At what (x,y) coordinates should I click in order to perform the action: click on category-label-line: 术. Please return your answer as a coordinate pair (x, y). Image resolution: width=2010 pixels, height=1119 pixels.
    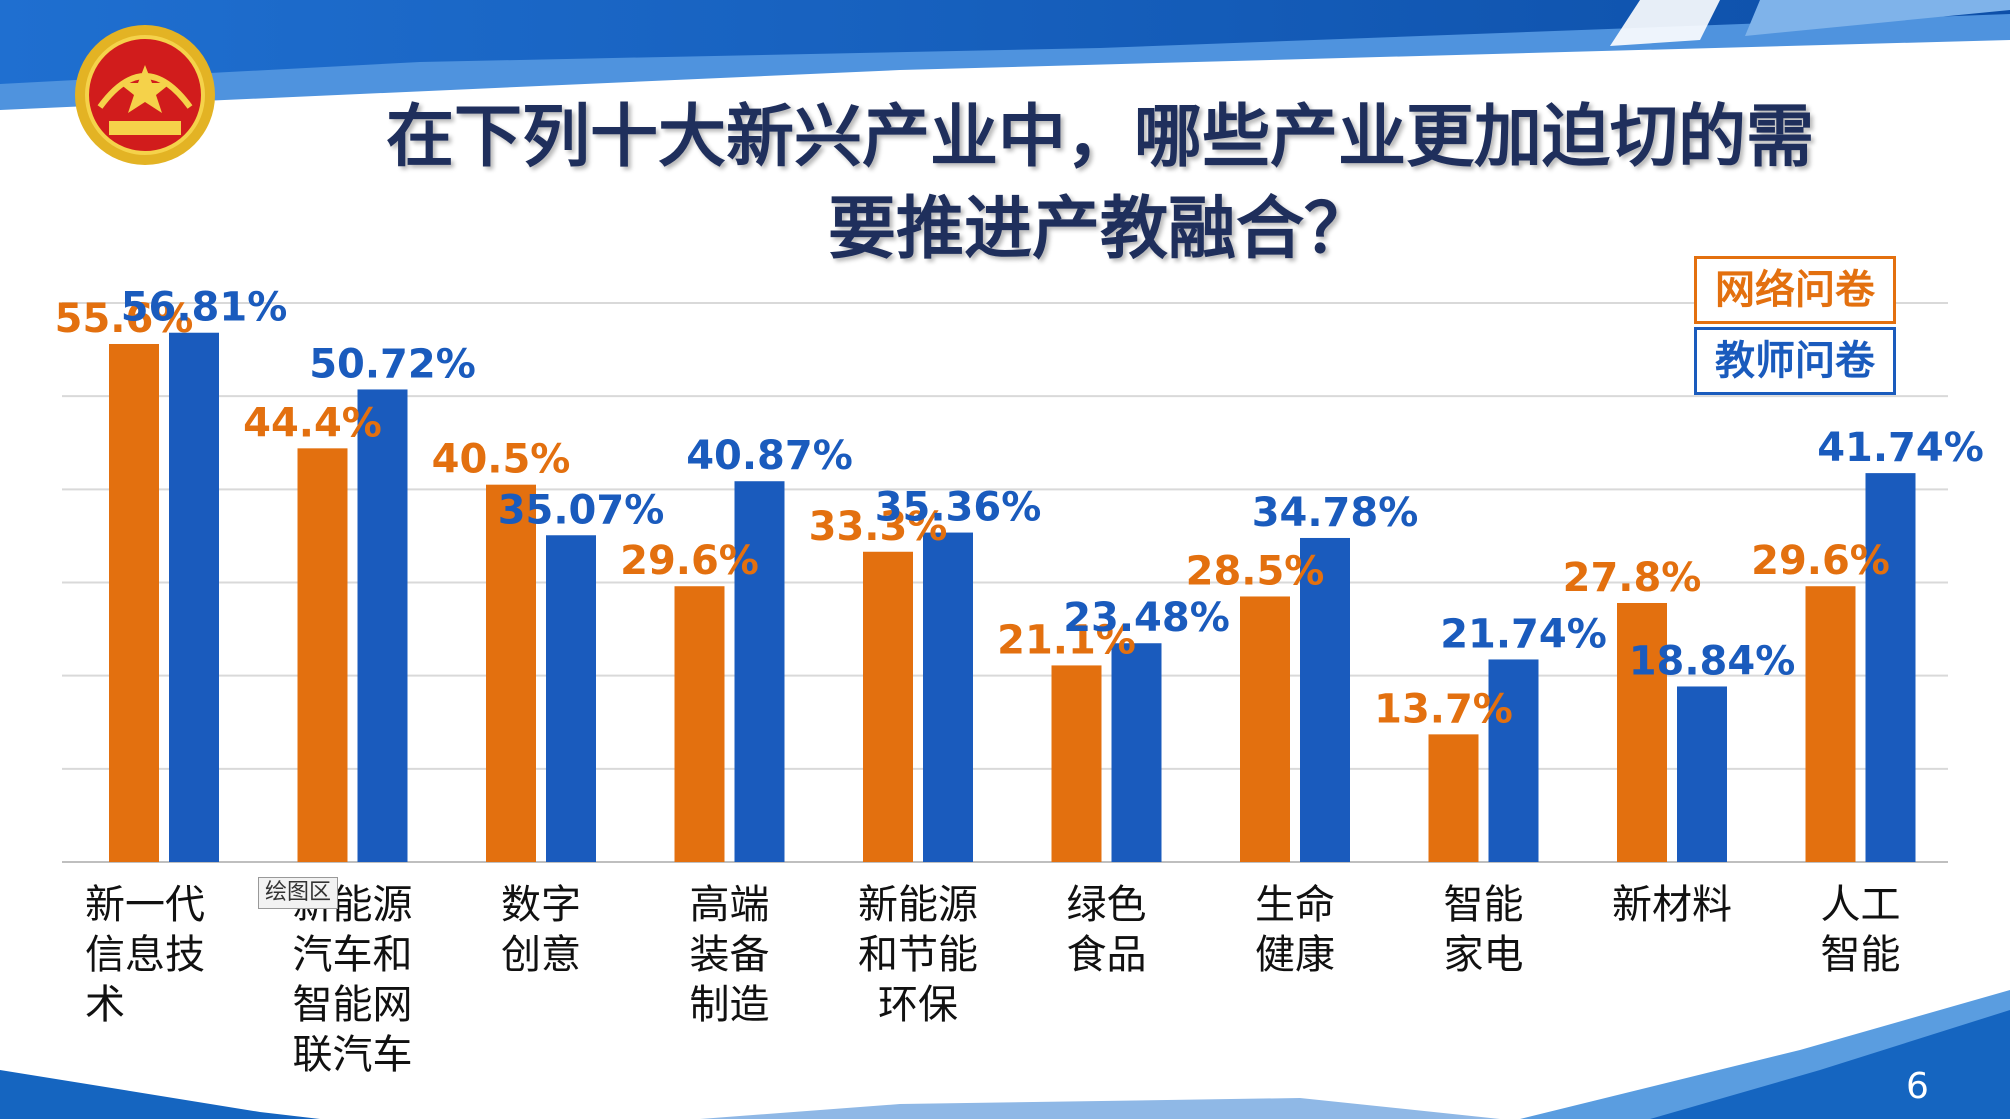
    Looking at the image, I should click on (105, 1005).